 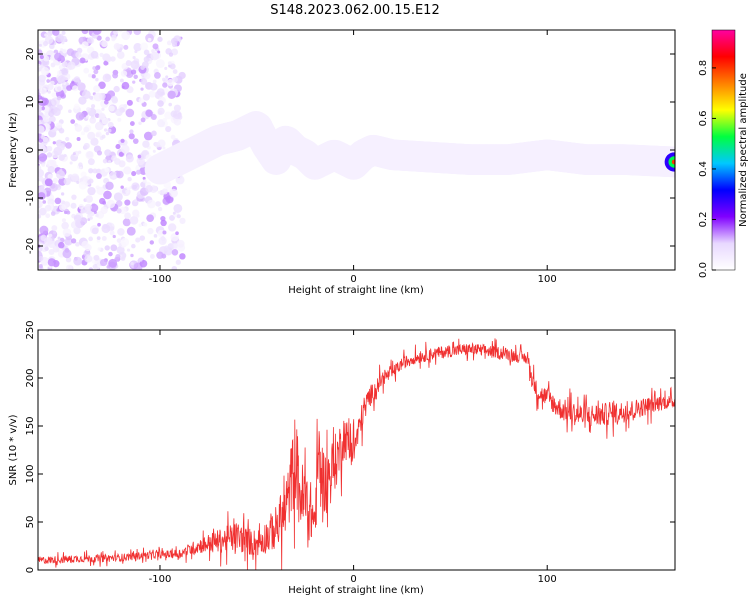 What do you see at coordinates (547, 579) in the screenshot?
I see `x-tick-label: 100` at bounding box center [547, 579].